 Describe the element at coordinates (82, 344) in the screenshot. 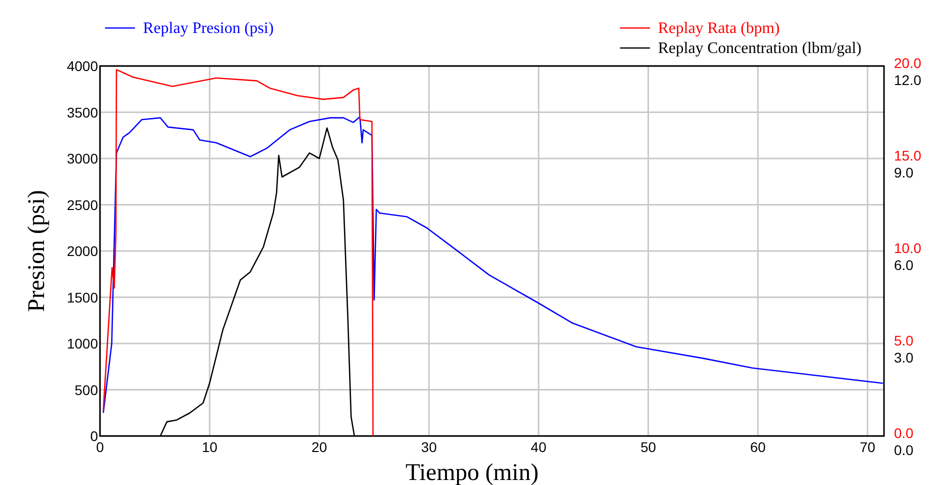

I see `y-tick-label: 1000` at that location.